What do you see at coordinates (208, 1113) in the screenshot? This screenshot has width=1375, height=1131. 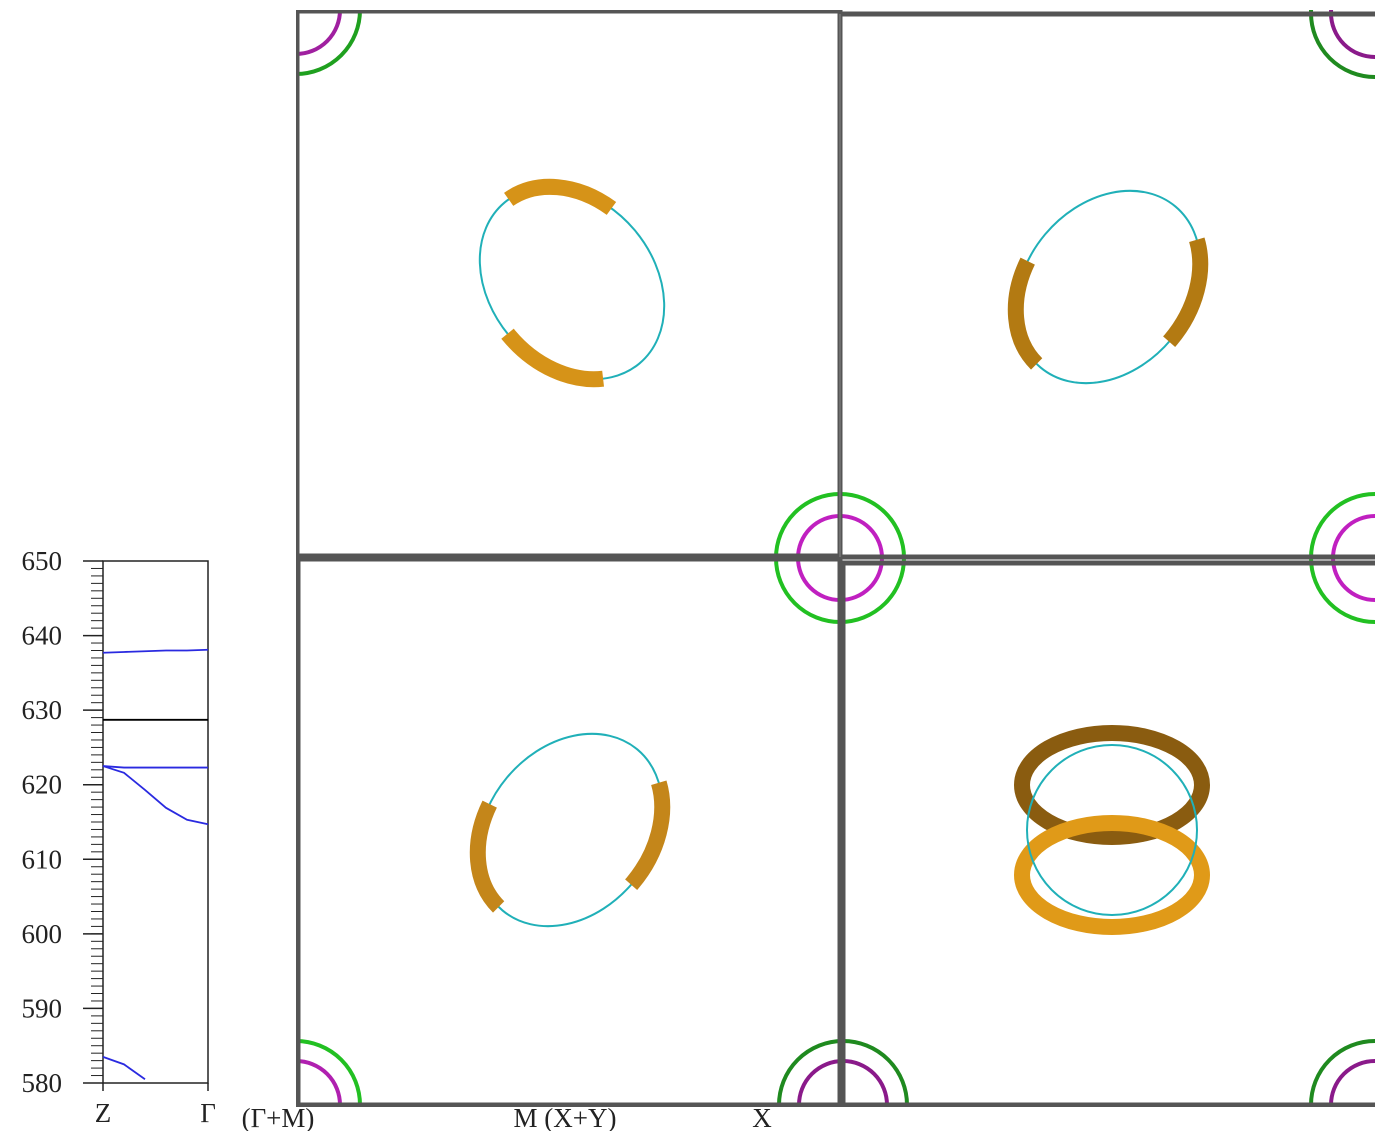 I see `x-tick-label: Γ` at bounding box center [208, 1113].